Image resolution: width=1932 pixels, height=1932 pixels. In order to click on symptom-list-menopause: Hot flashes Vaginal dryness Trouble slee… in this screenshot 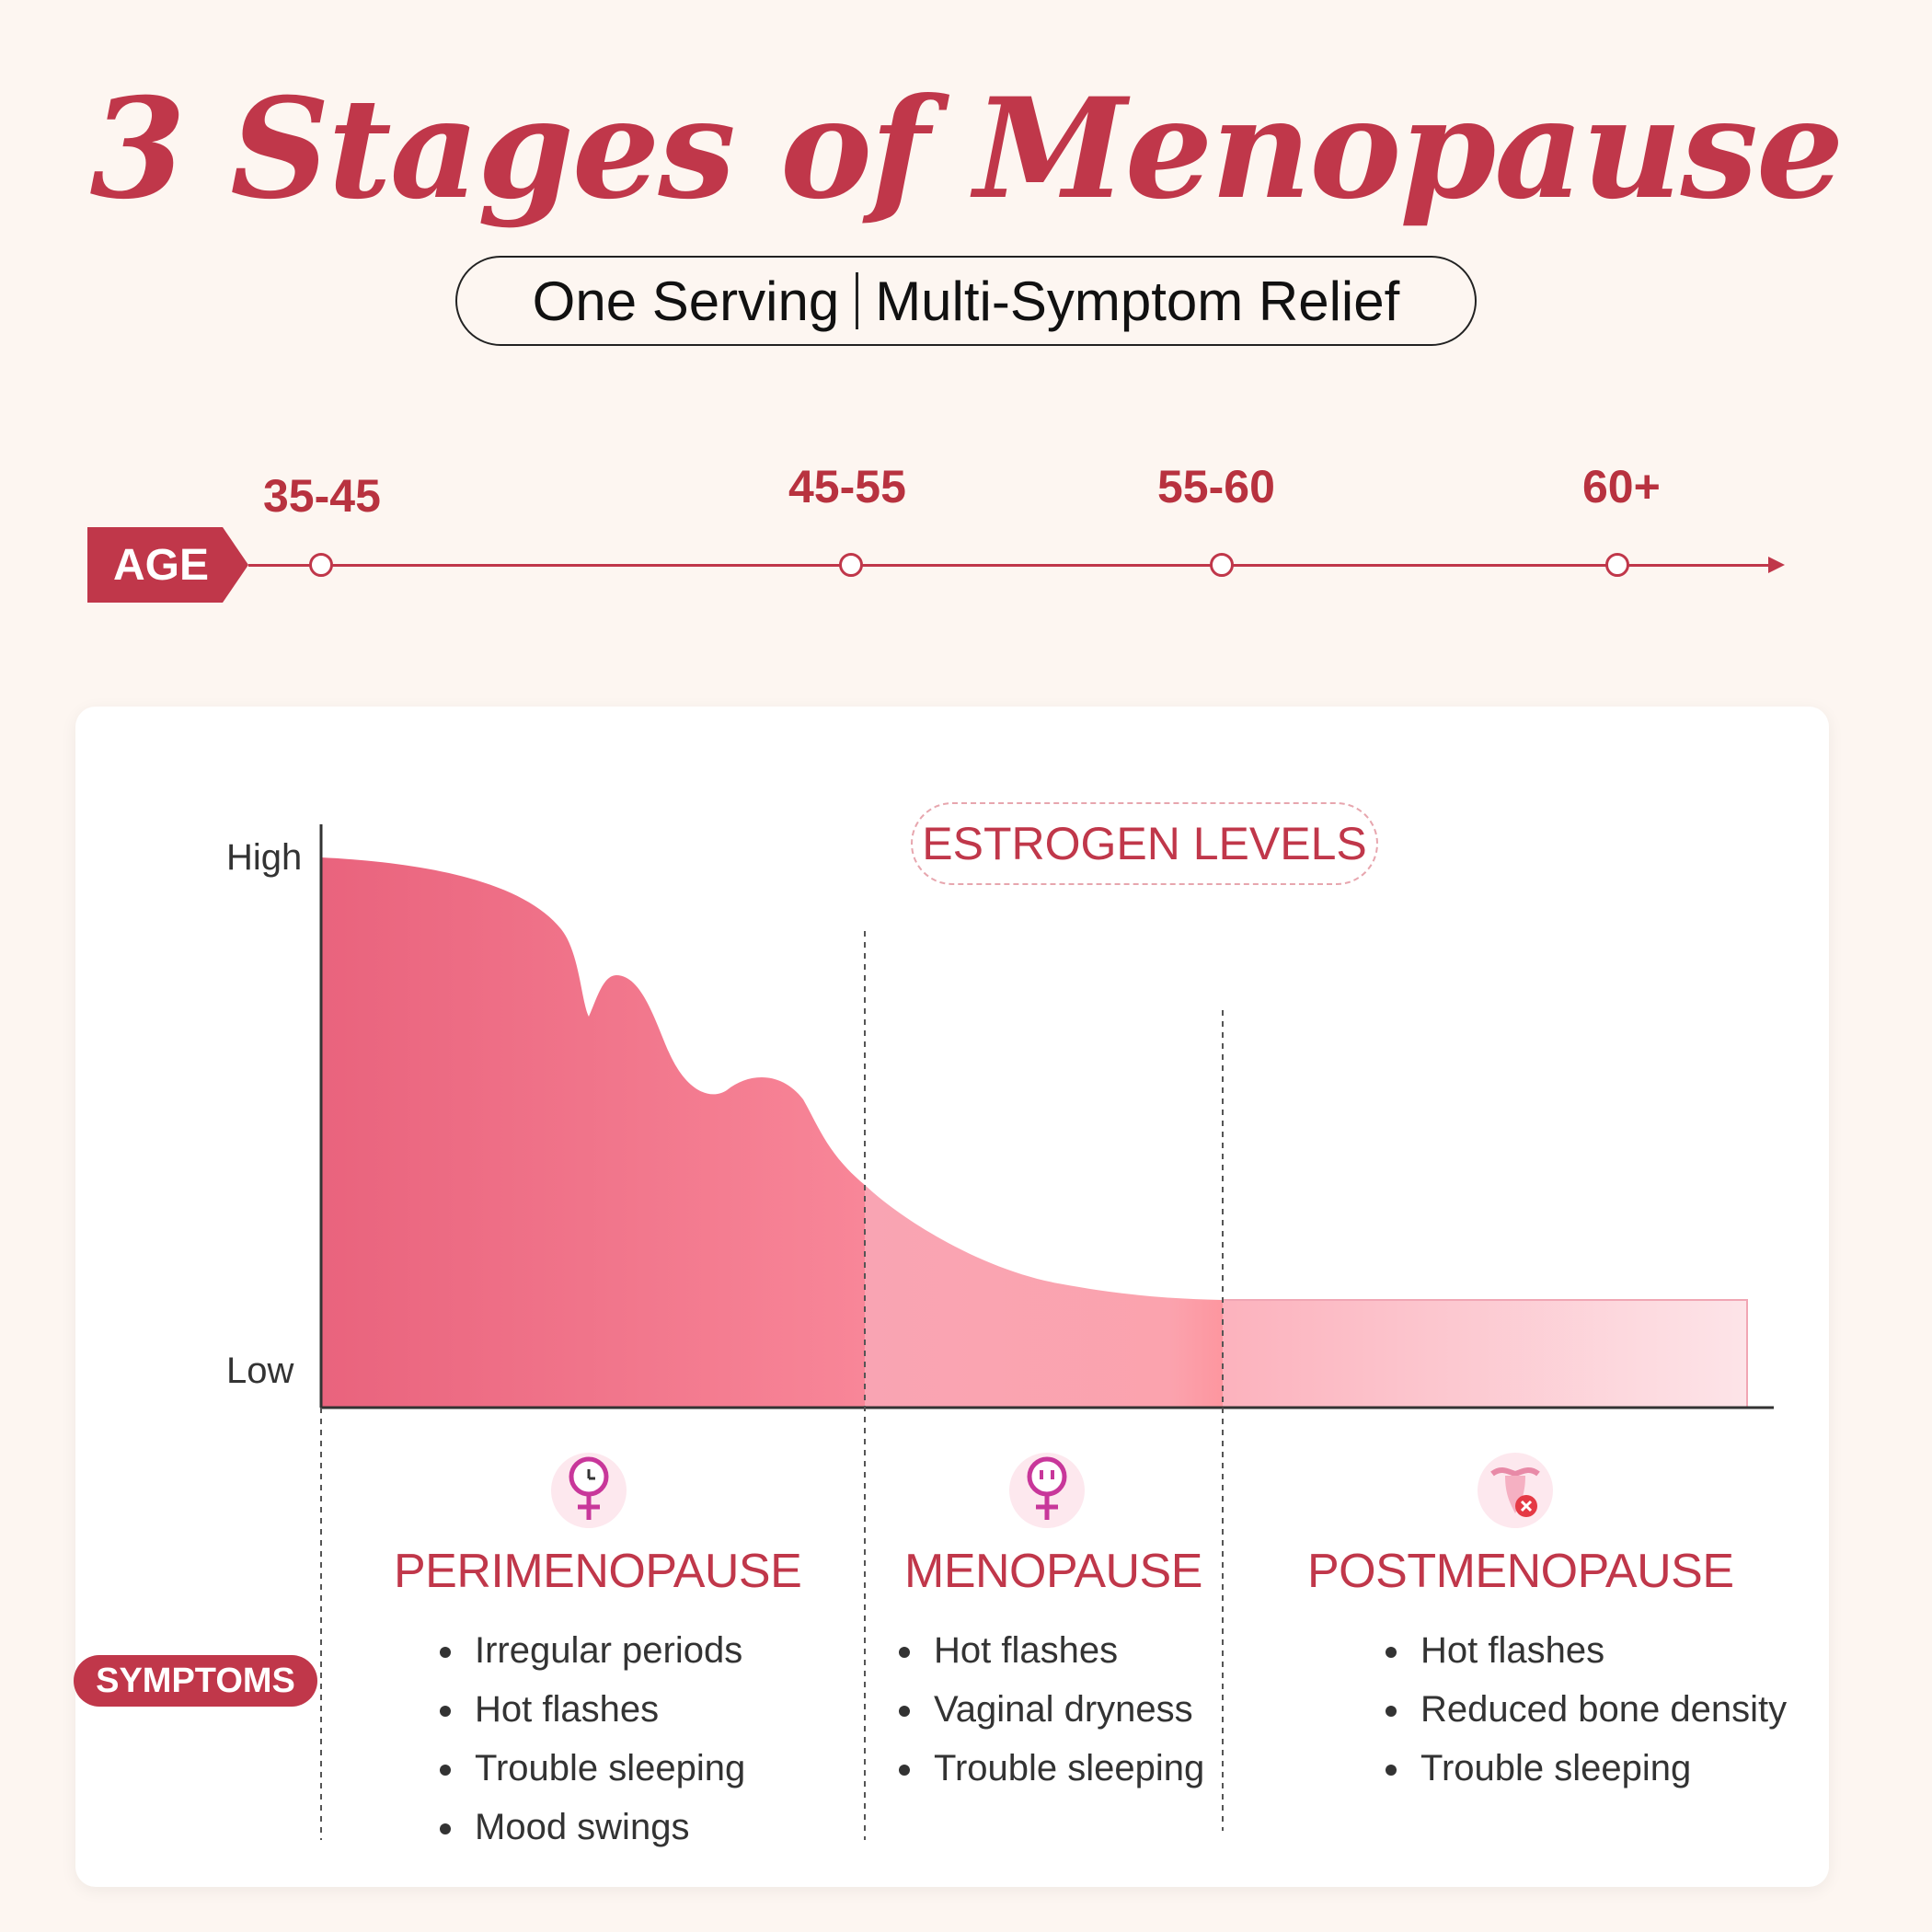, I will do `click(1051, 1709)`.